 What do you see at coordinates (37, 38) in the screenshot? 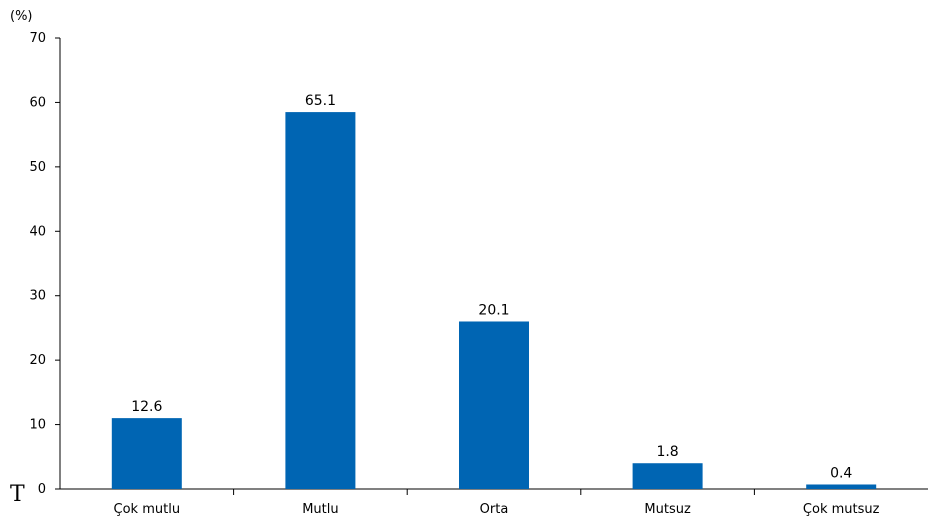
I see `y-tick-label: 70` at bounding box center [37, 38].